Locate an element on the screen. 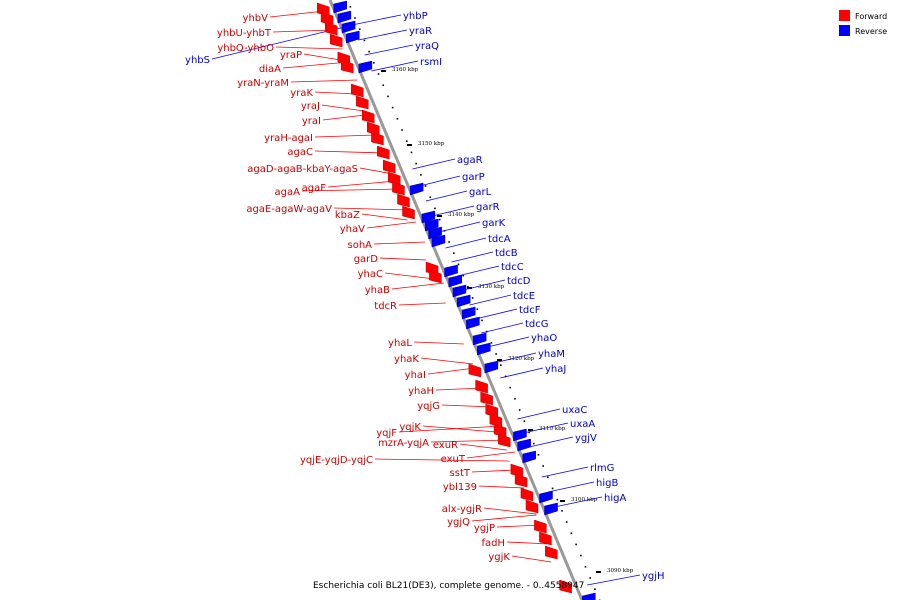 This screenshot has height=600, width=900. reverse-gene-label: garR is located at coordinates (488, 207).